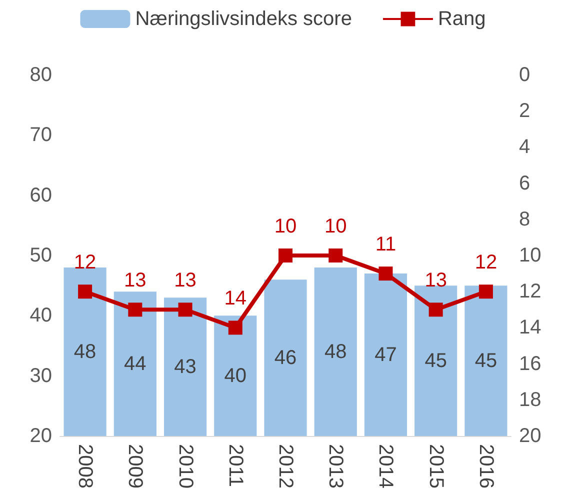 This screenshot has width=566, height=502. I want to click on x-tick-label: 2013, so click(335, 466).